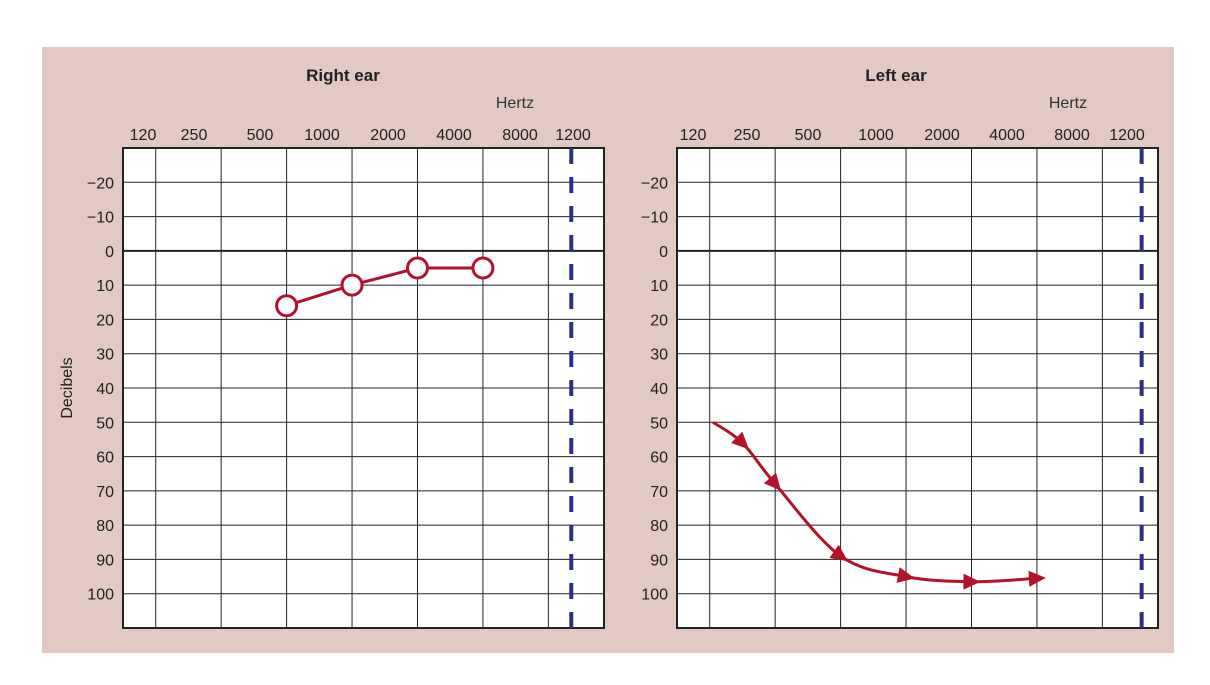  What do you see at coordinates (693, 135) in the screenshot?
I see `left-ear-x-tick-label: 120` at bounding box center [693, 135].